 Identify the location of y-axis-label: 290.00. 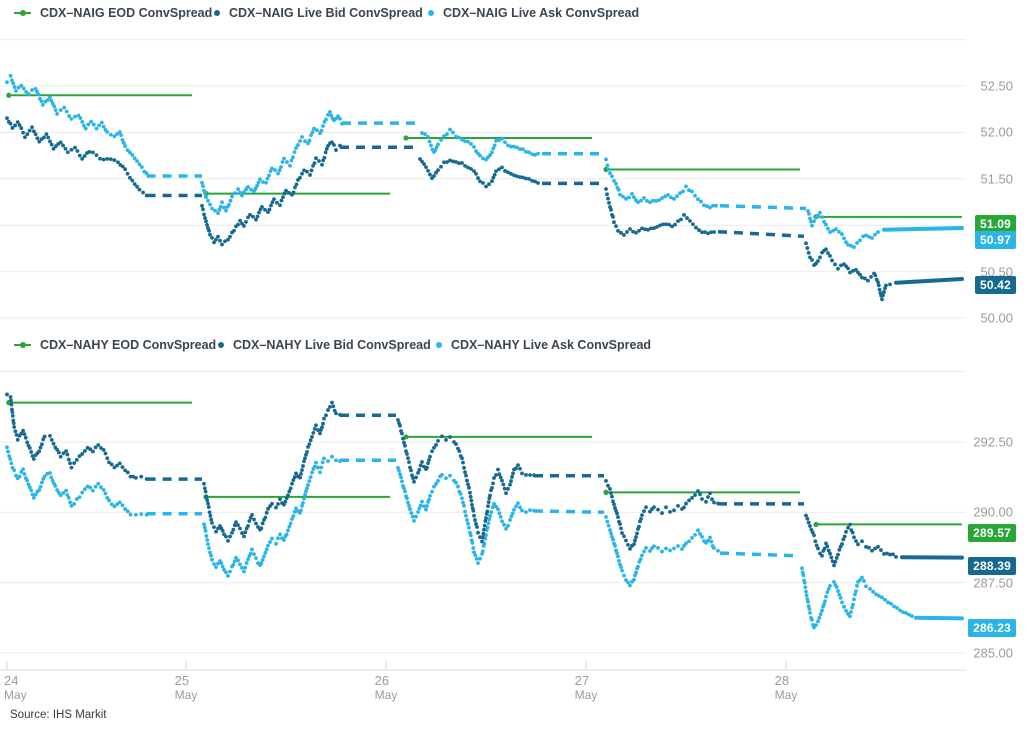
(993, 512).